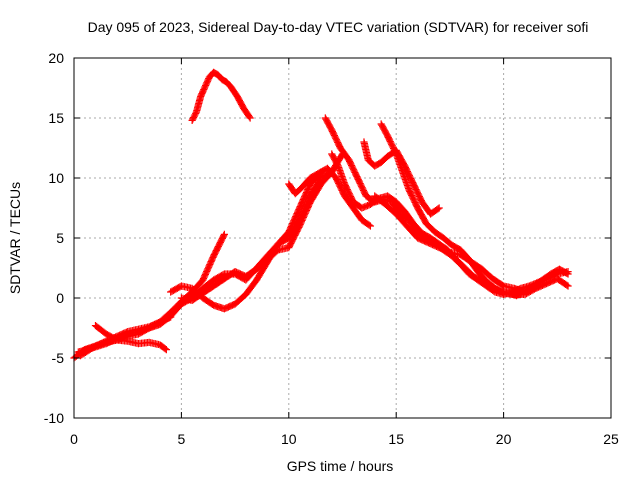  I want to click on y-axis-label: SDTVAR / TECUs, so click(15, 238).